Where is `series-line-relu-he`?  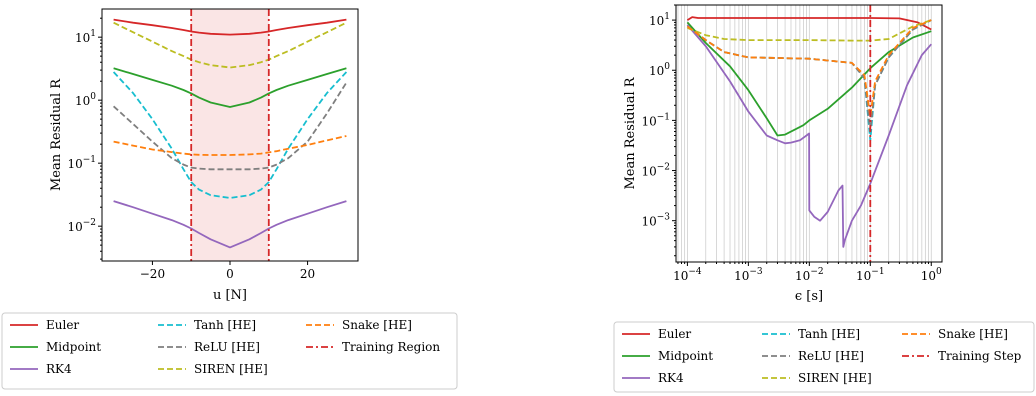 series-line-relu-he is located at coordinates (230, 126).